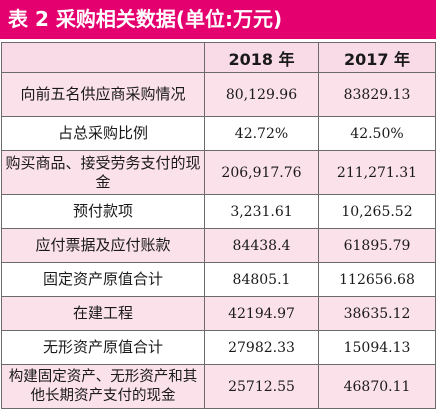 Image resolution: width=436 pixels, height=420 pixels. I want to click on table-row: 占总采购比例 42.72% 42.50%, so click(218, 133).